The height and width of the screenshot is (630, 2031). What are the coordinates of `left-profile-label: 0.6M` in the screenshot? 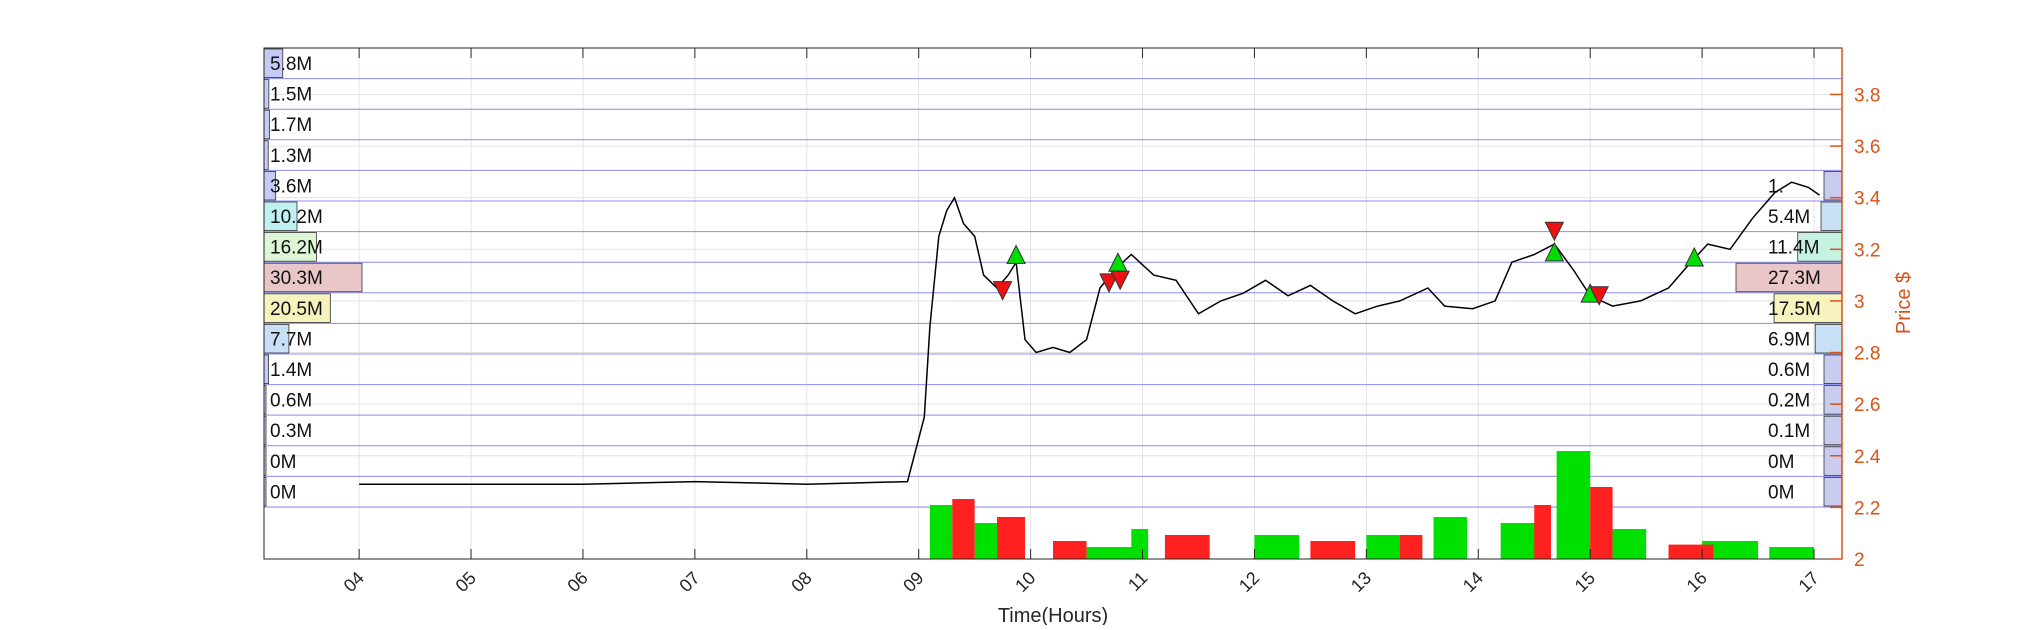 It's located at (291, 401).